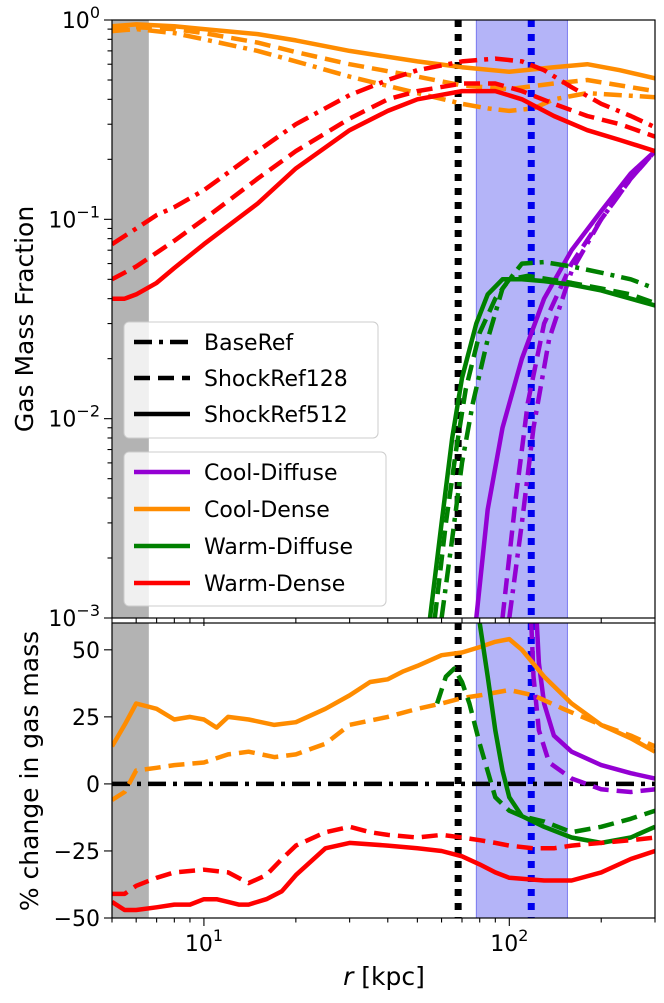 Image resolution: width=664 pixels, height=1003 pixels. I want to click on legend-label: ShockRef512, so click(276, 415).